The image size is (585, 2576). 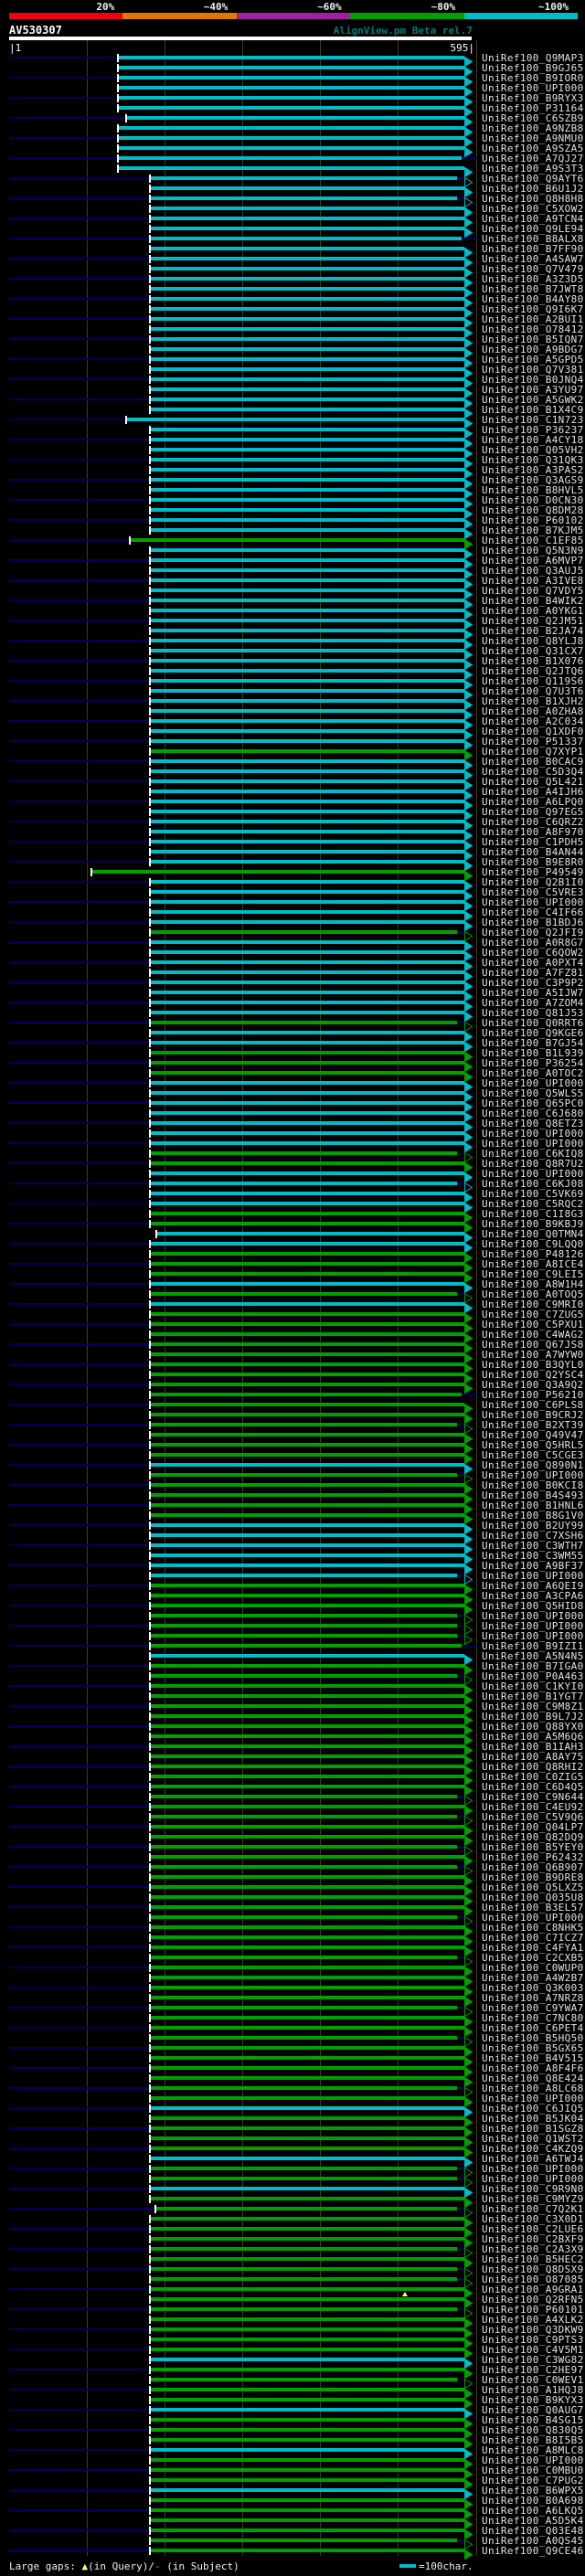 I want to click on subject-label: UniRef100_B9E8R0, so click(x=533, y=861).